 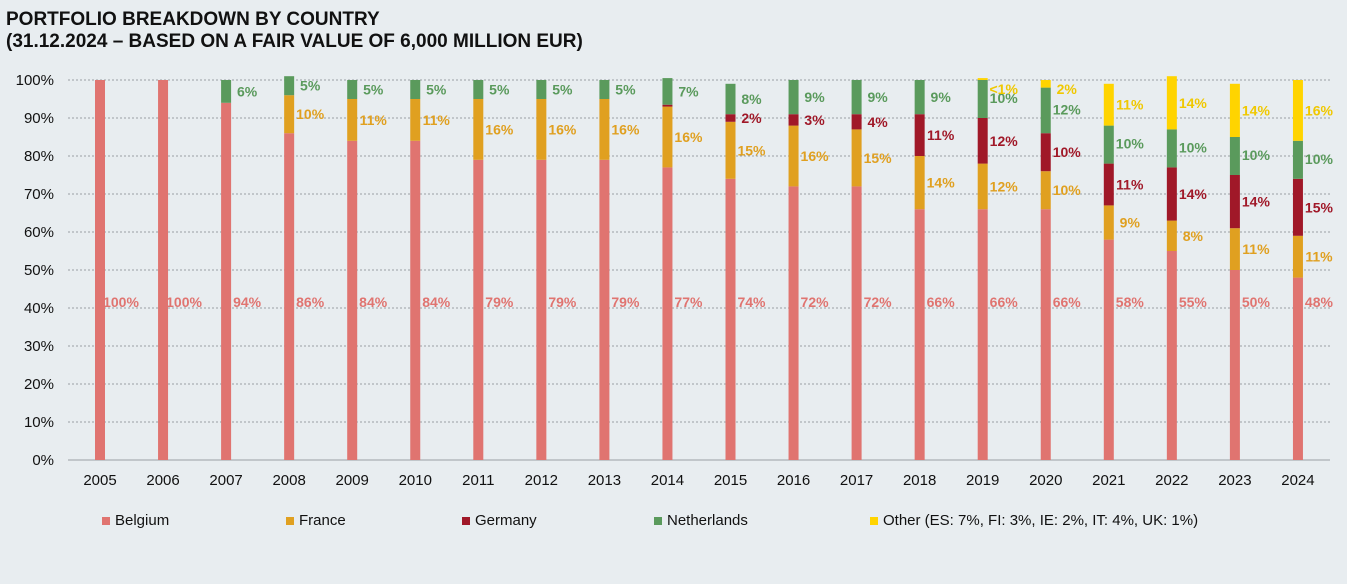 What do you see at coordinates (814, 97) in the screenshot?
I see `data-label: 9%` at bounding box center [814, 97].